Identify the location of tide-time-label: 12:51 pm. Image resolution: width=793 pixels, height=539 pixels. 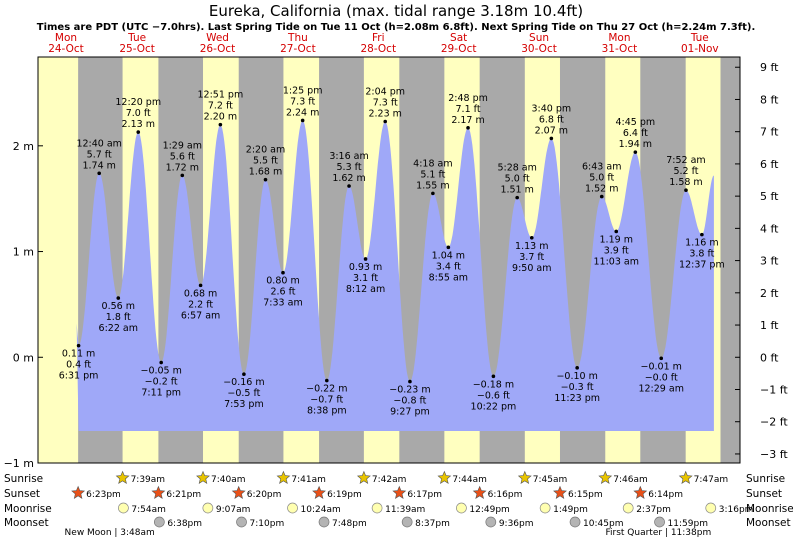
(221, 95).